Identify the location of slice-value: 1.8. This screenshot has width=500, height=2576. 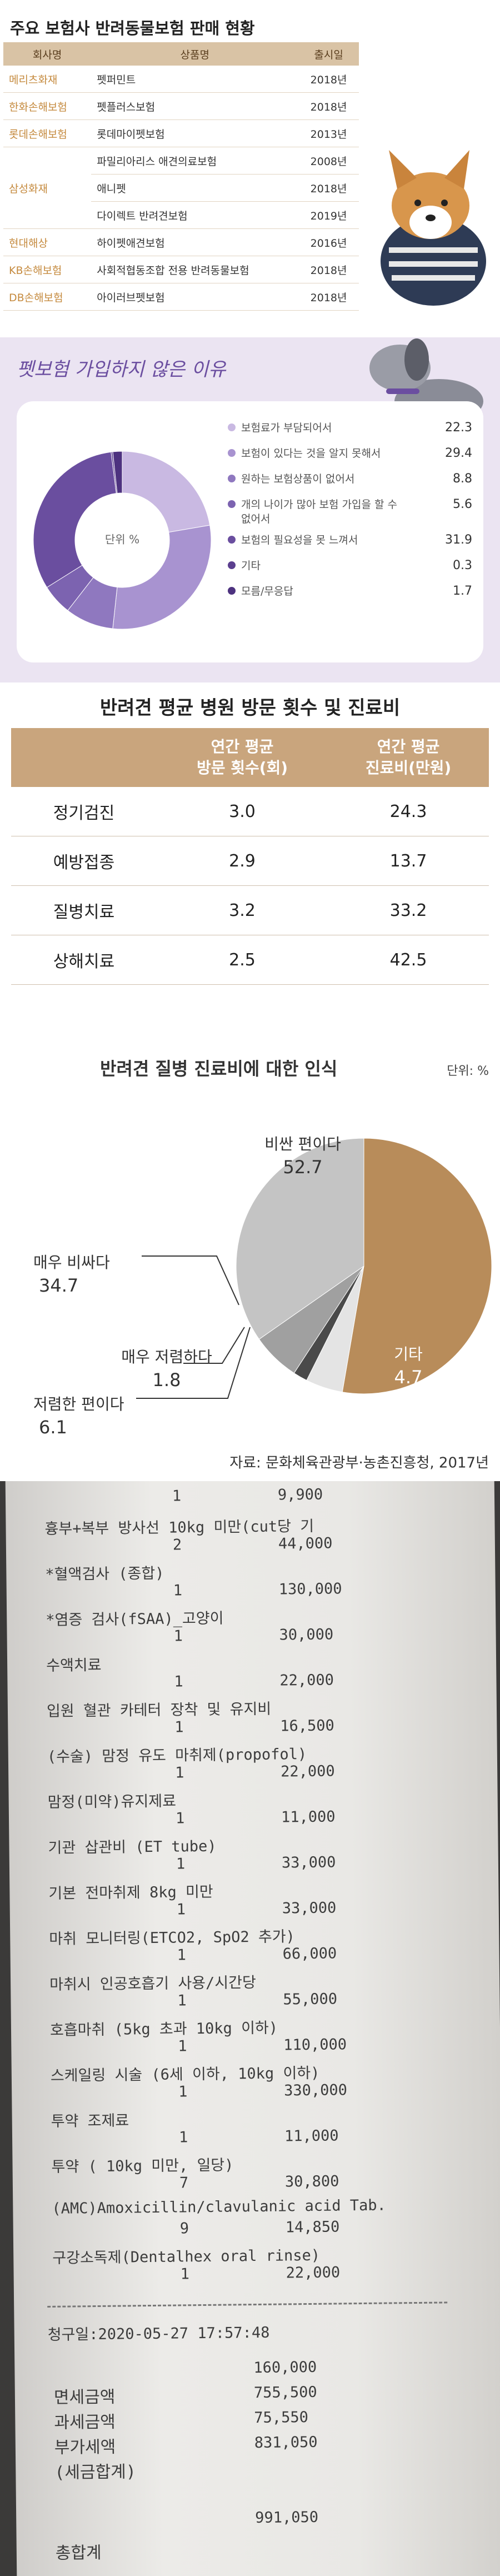
(167, 1380).